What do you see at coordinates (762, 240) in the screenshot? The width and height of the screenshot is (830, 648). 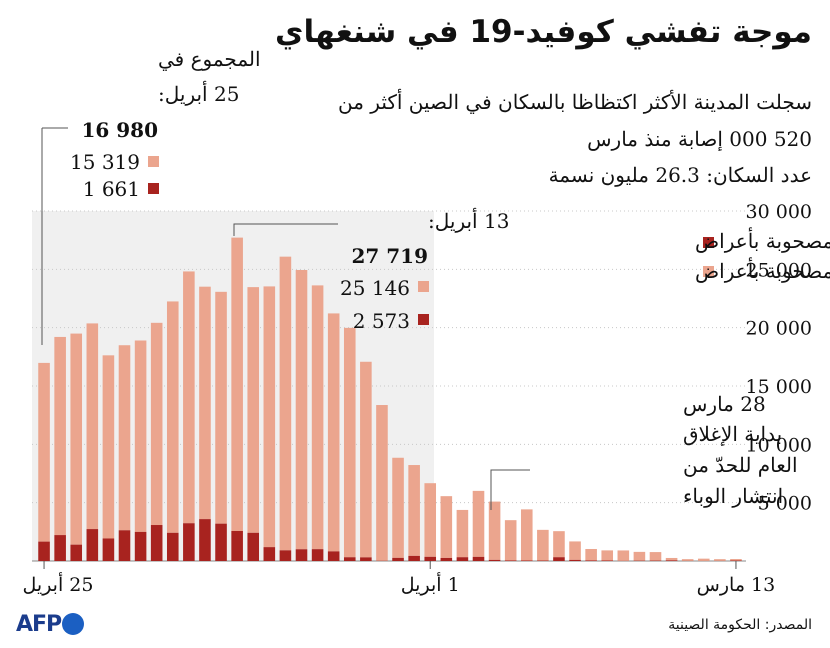 I see `legend-symptomatic-label: مصحوبة بأعراض` at bounding box center [762, 240].